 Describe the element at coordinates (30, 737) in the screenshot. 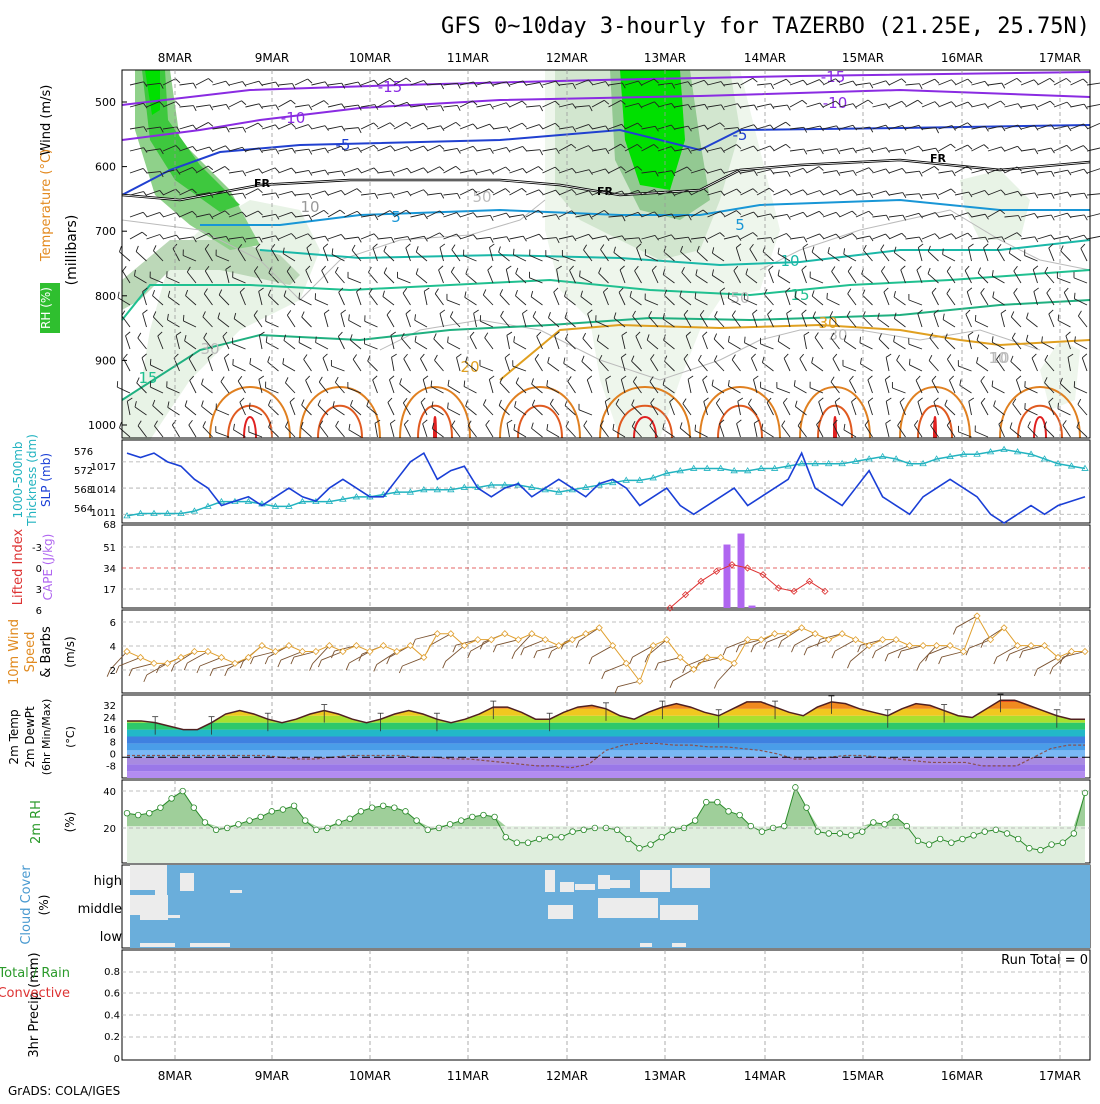

I see `ylabel-temp-2: 2m DewPt` at that location.